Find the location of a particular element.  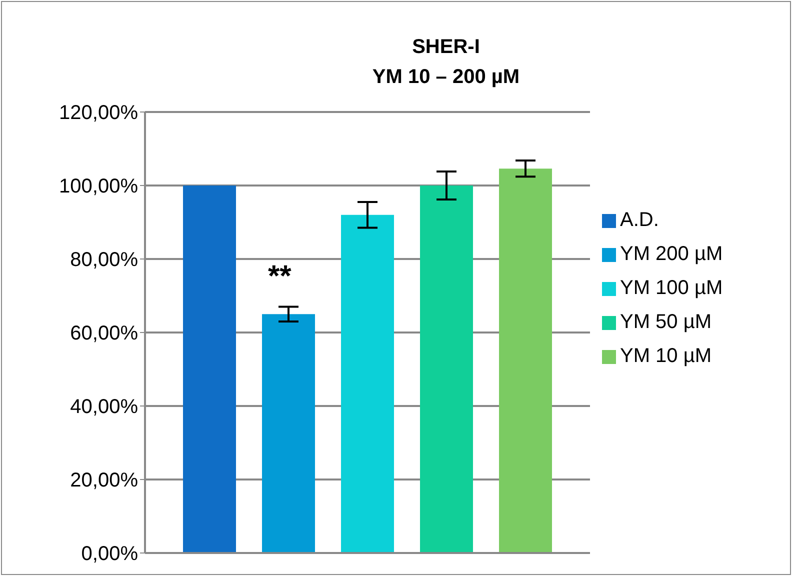

y-tick-label: 100,00% is located at coordinates (98, 187).